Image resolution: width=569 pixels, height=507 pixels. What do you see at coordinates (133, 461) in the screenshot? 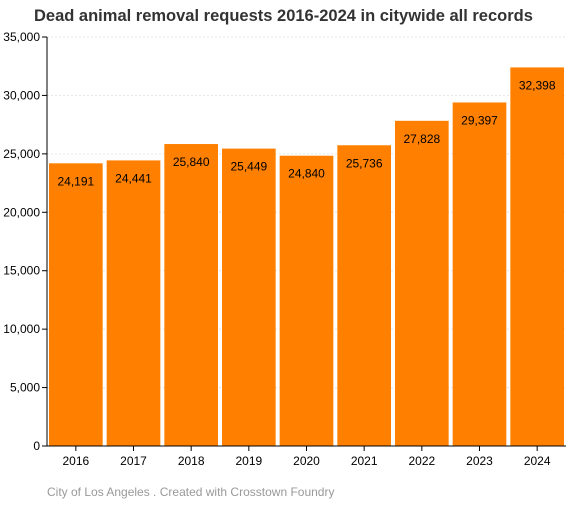
I see `x-tick-label: 2017` at bounding box center [133, 461].